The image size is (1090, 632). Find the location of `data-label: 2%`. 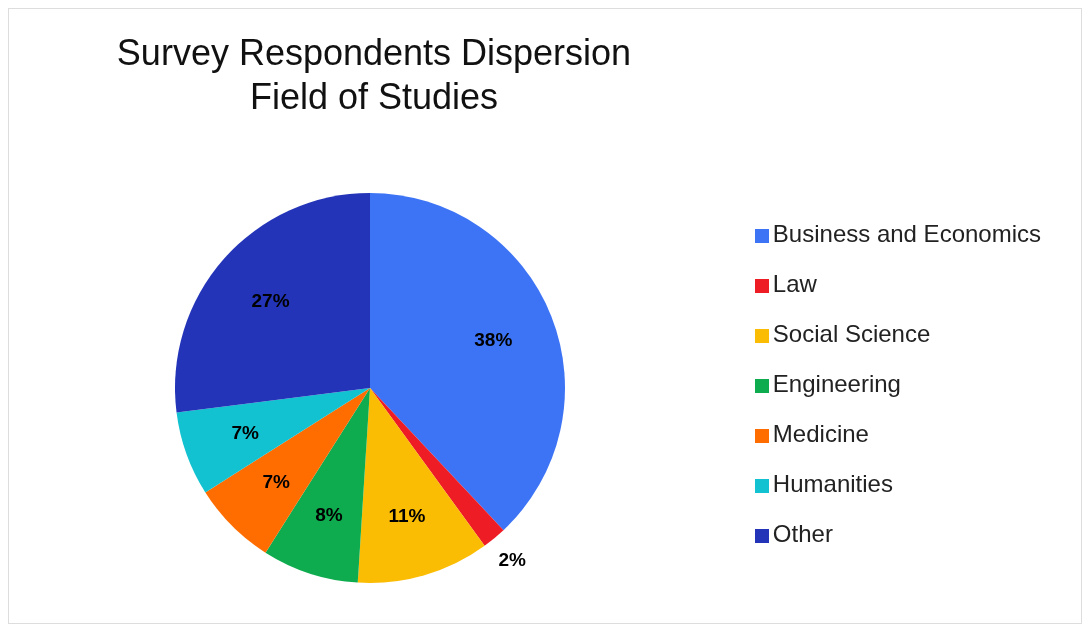

data-label: 2% is located at coordinates (512, 560).